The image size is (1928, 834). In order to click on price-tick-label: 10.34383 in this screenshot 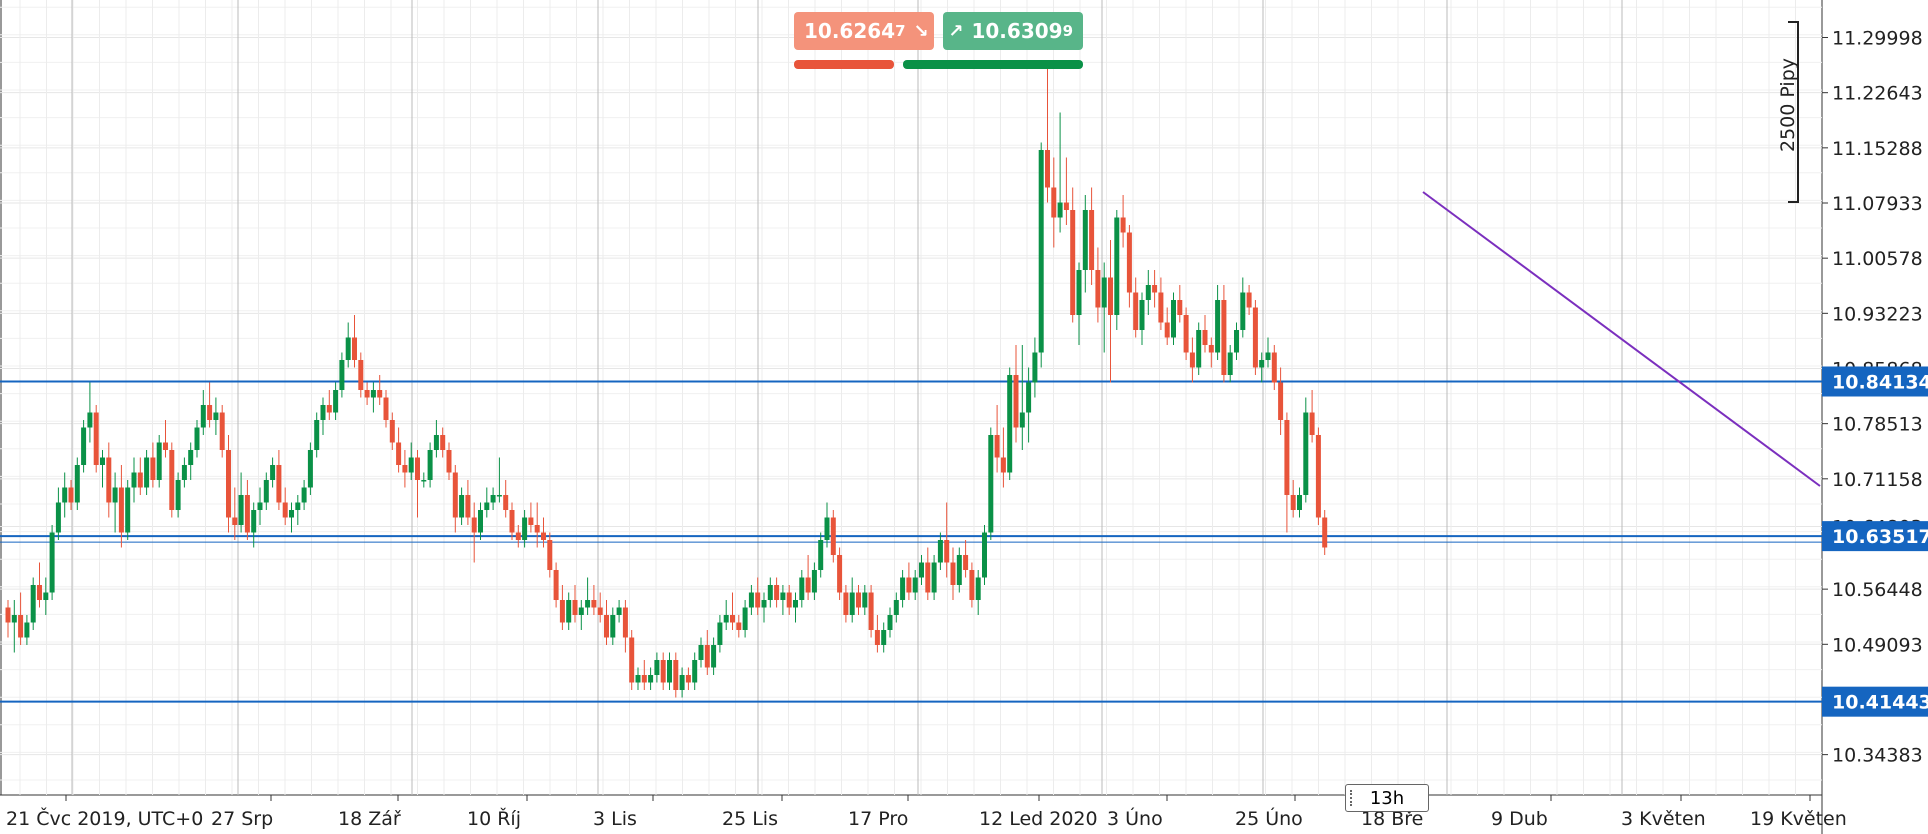, I will do `click(1877, 756)`.